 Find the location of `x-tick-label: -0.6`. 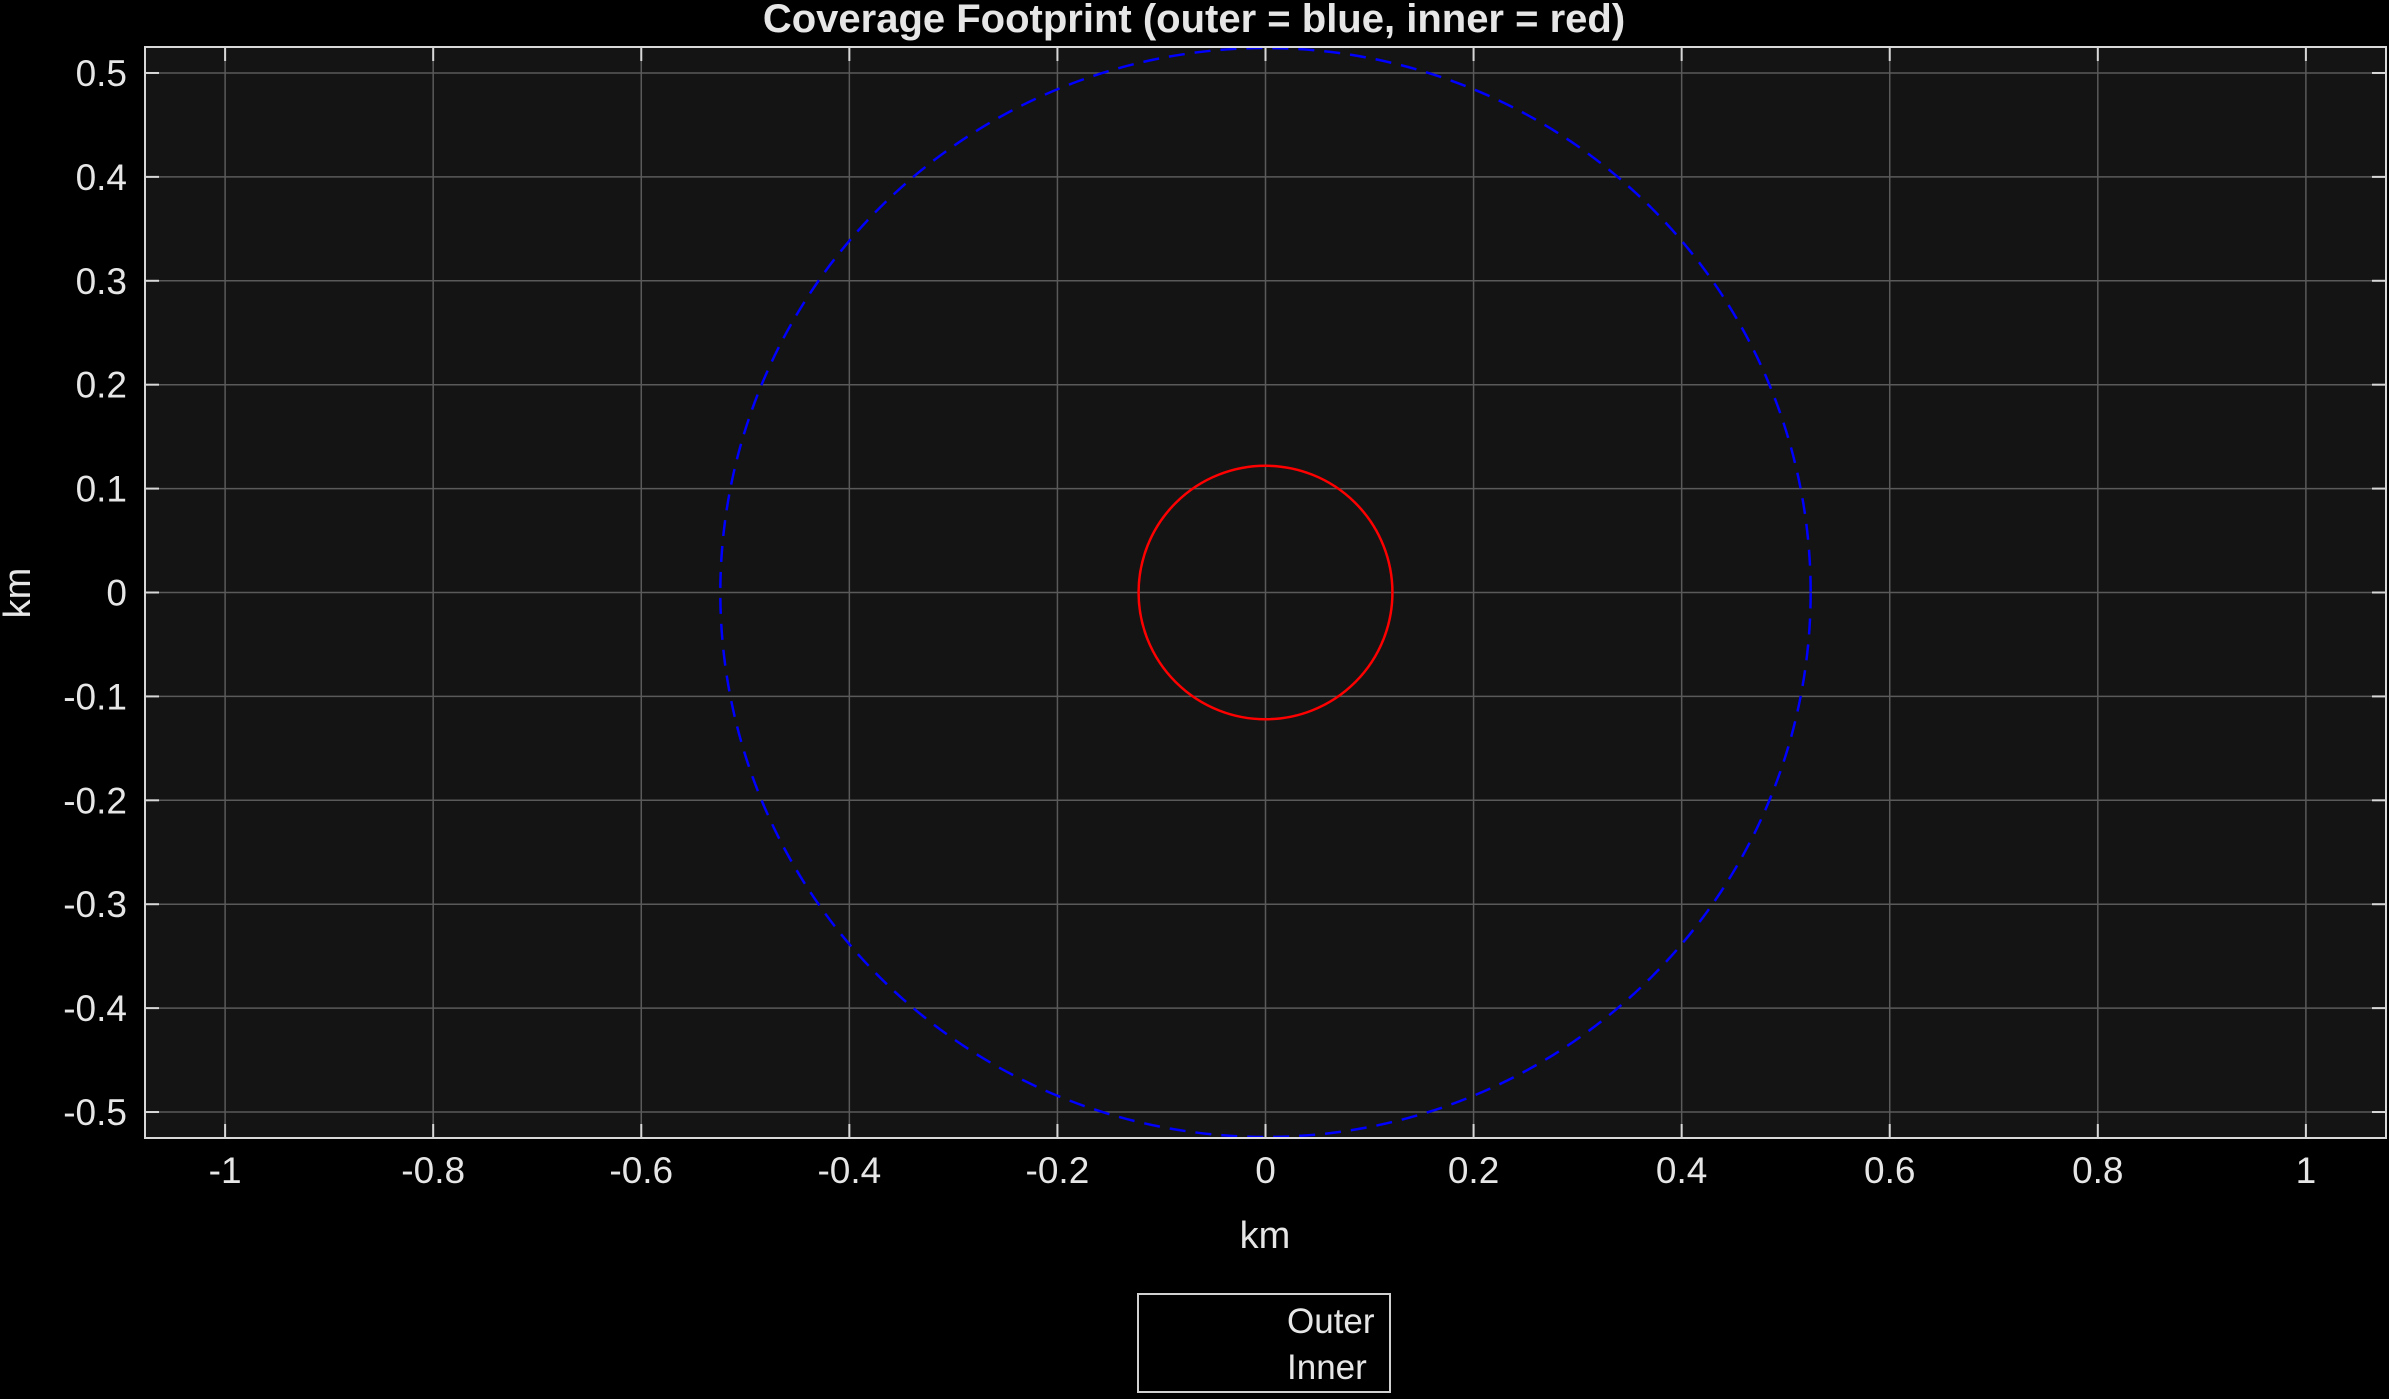

x-tick-label: -0.6 is located at coordinates (641, 1170).